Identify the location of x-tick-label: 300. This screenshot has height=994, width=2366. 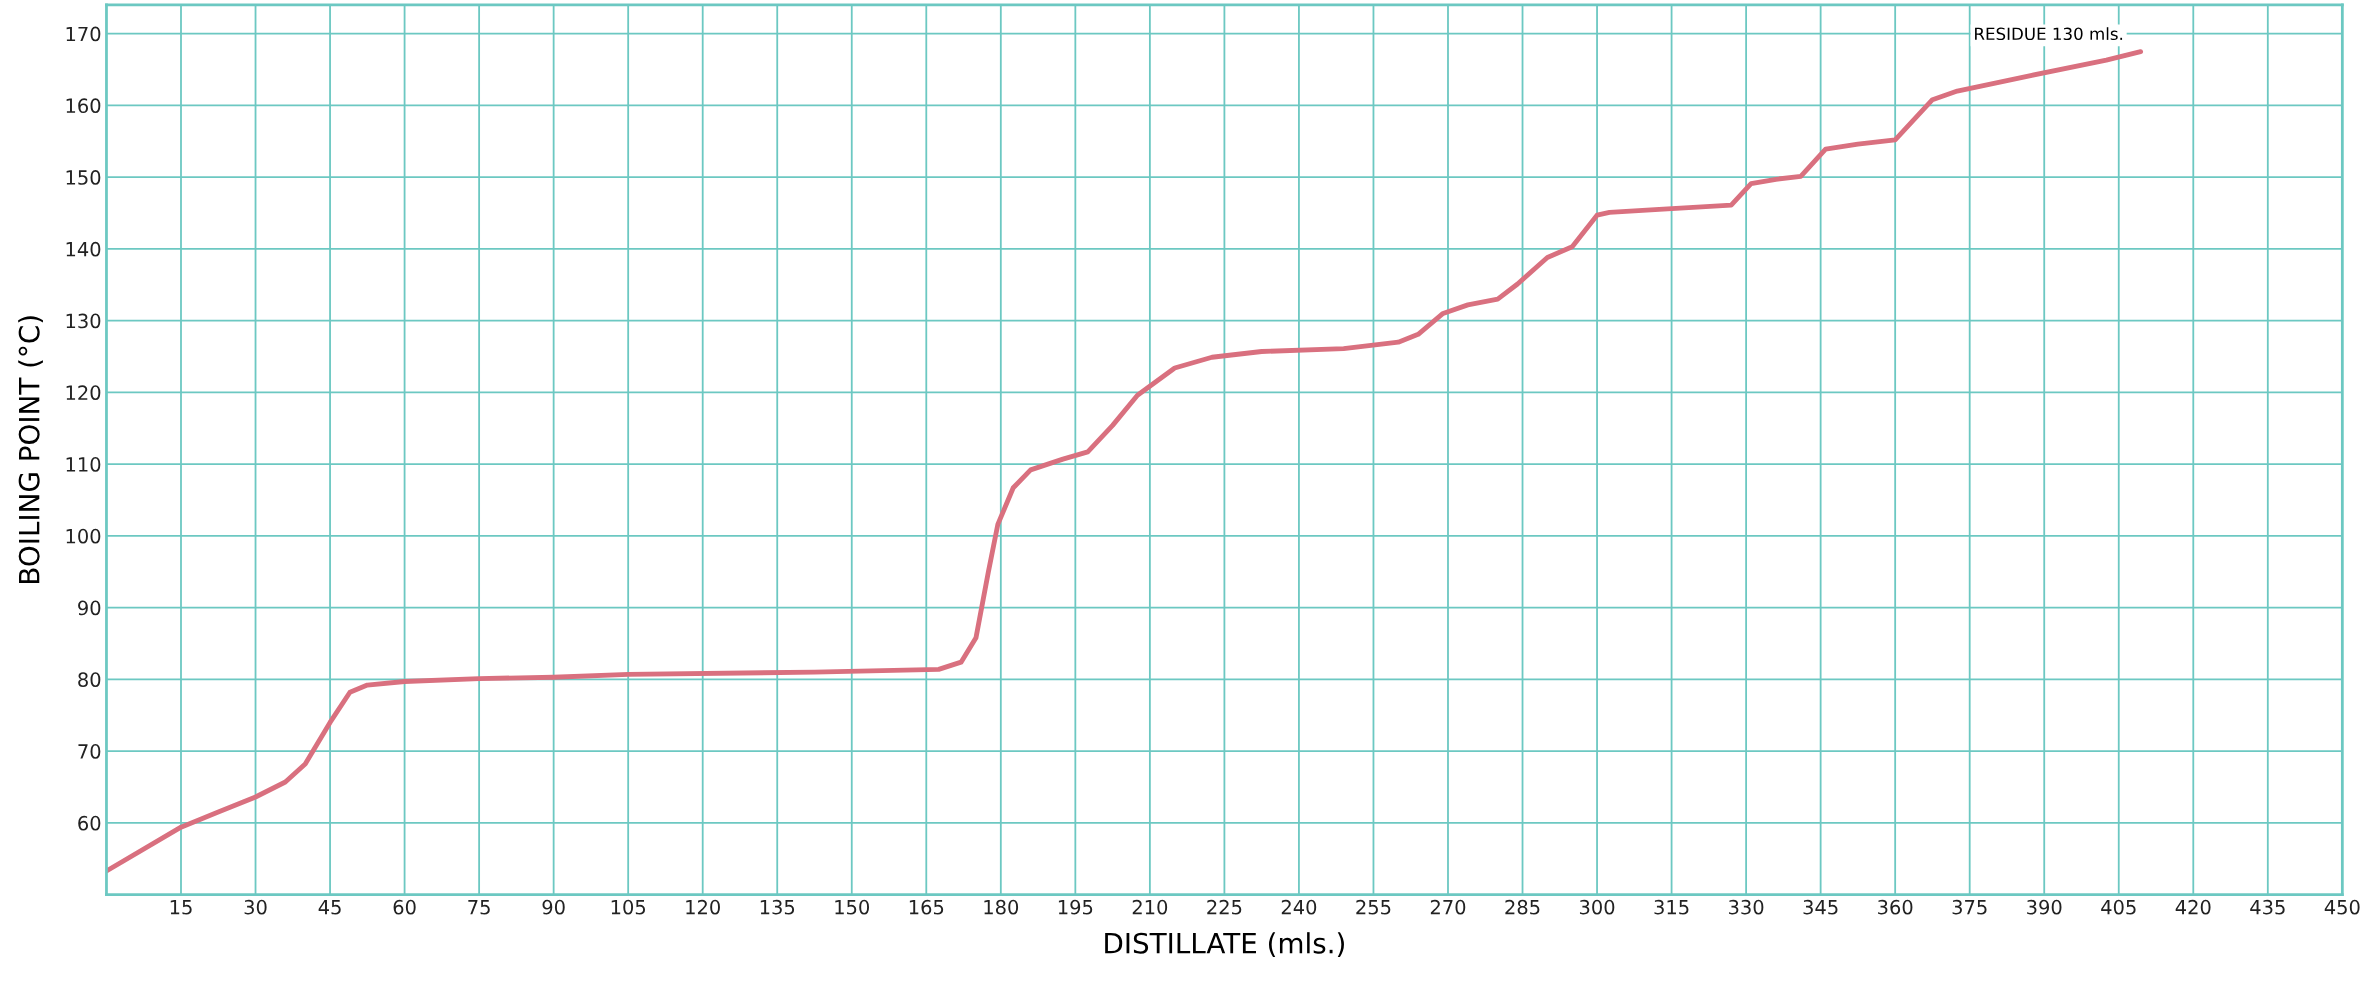
(1597, 907).